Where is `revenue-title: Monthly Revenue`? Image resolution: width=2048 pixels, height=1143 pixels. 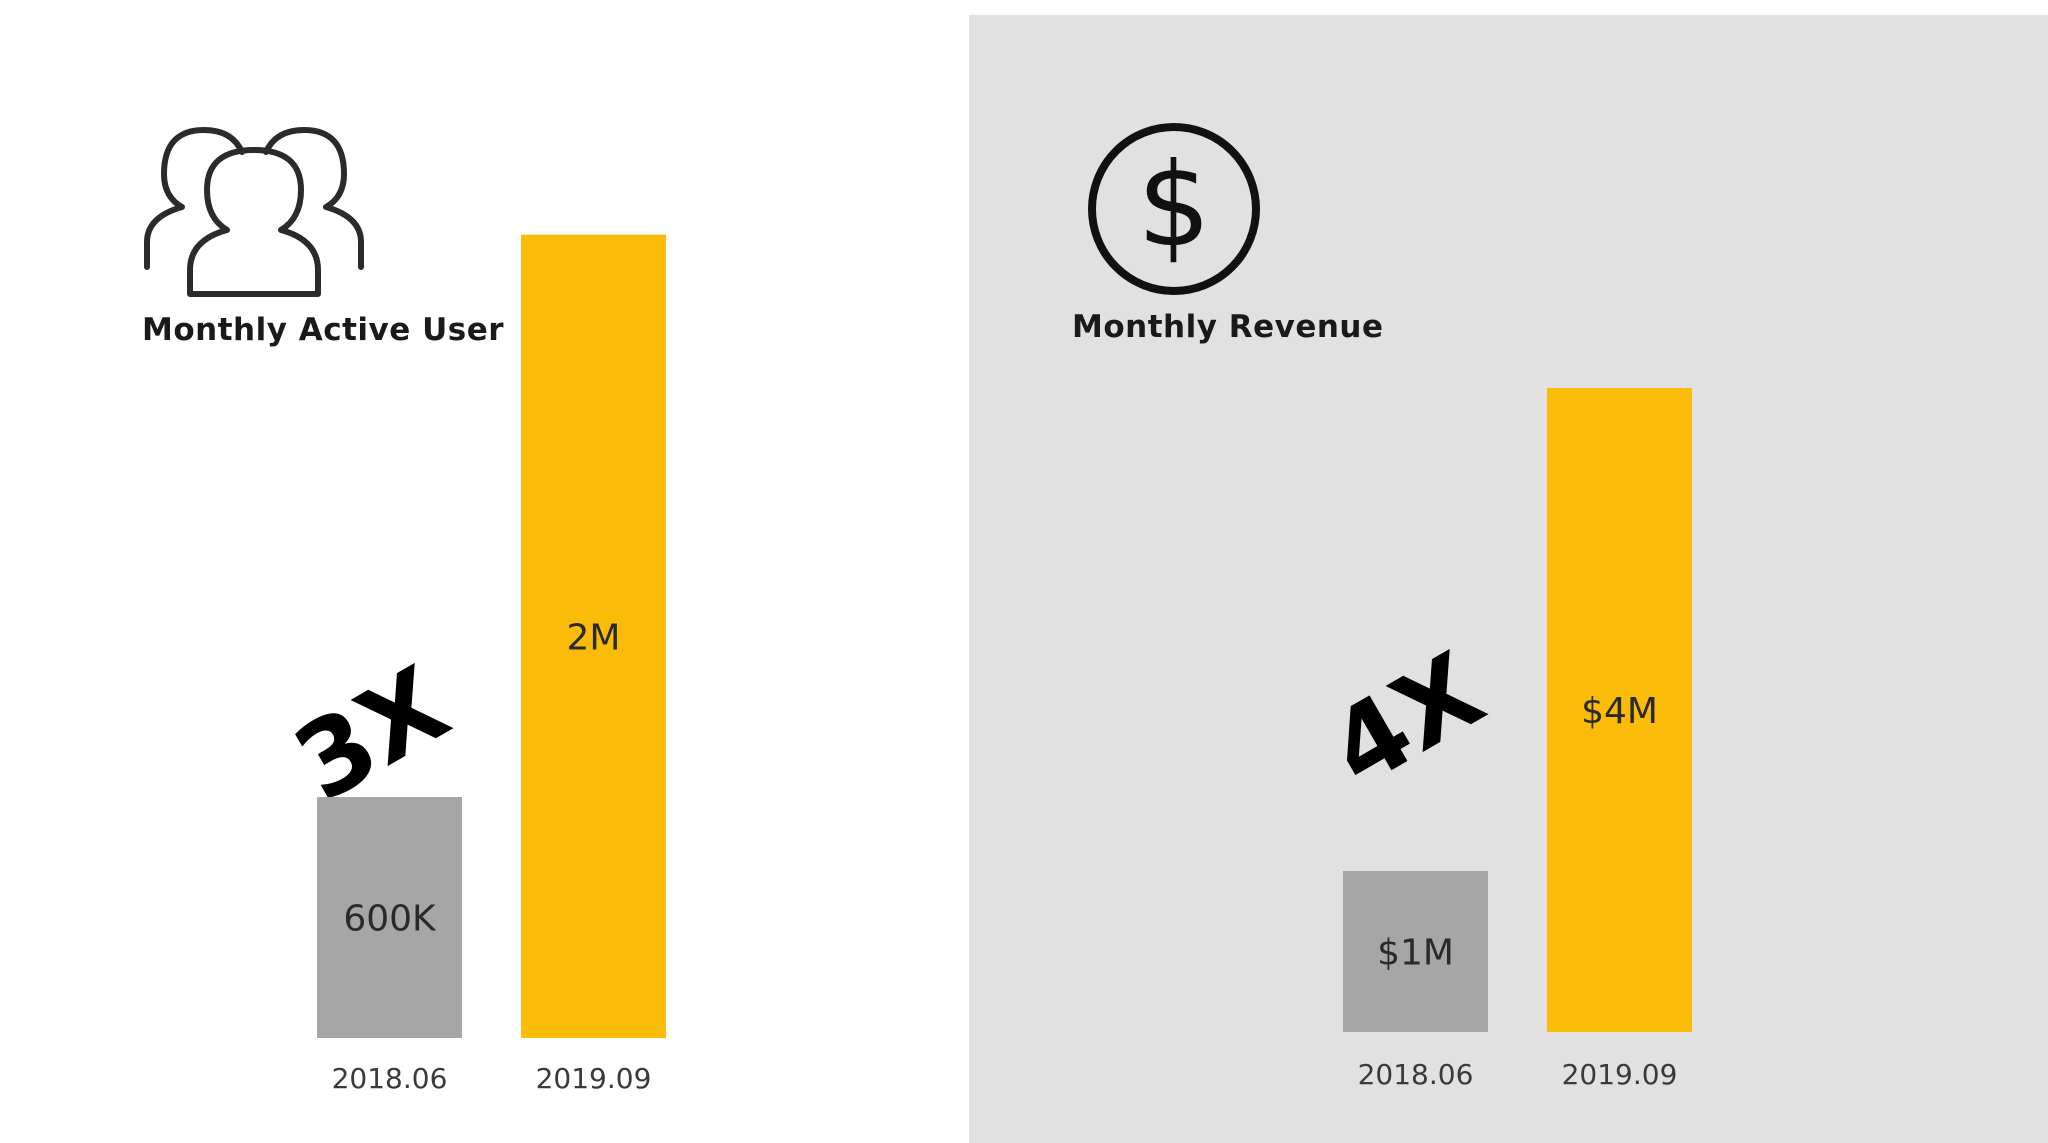
revenue-title: Monthly Revenue is located at coordinates (1228, 327).